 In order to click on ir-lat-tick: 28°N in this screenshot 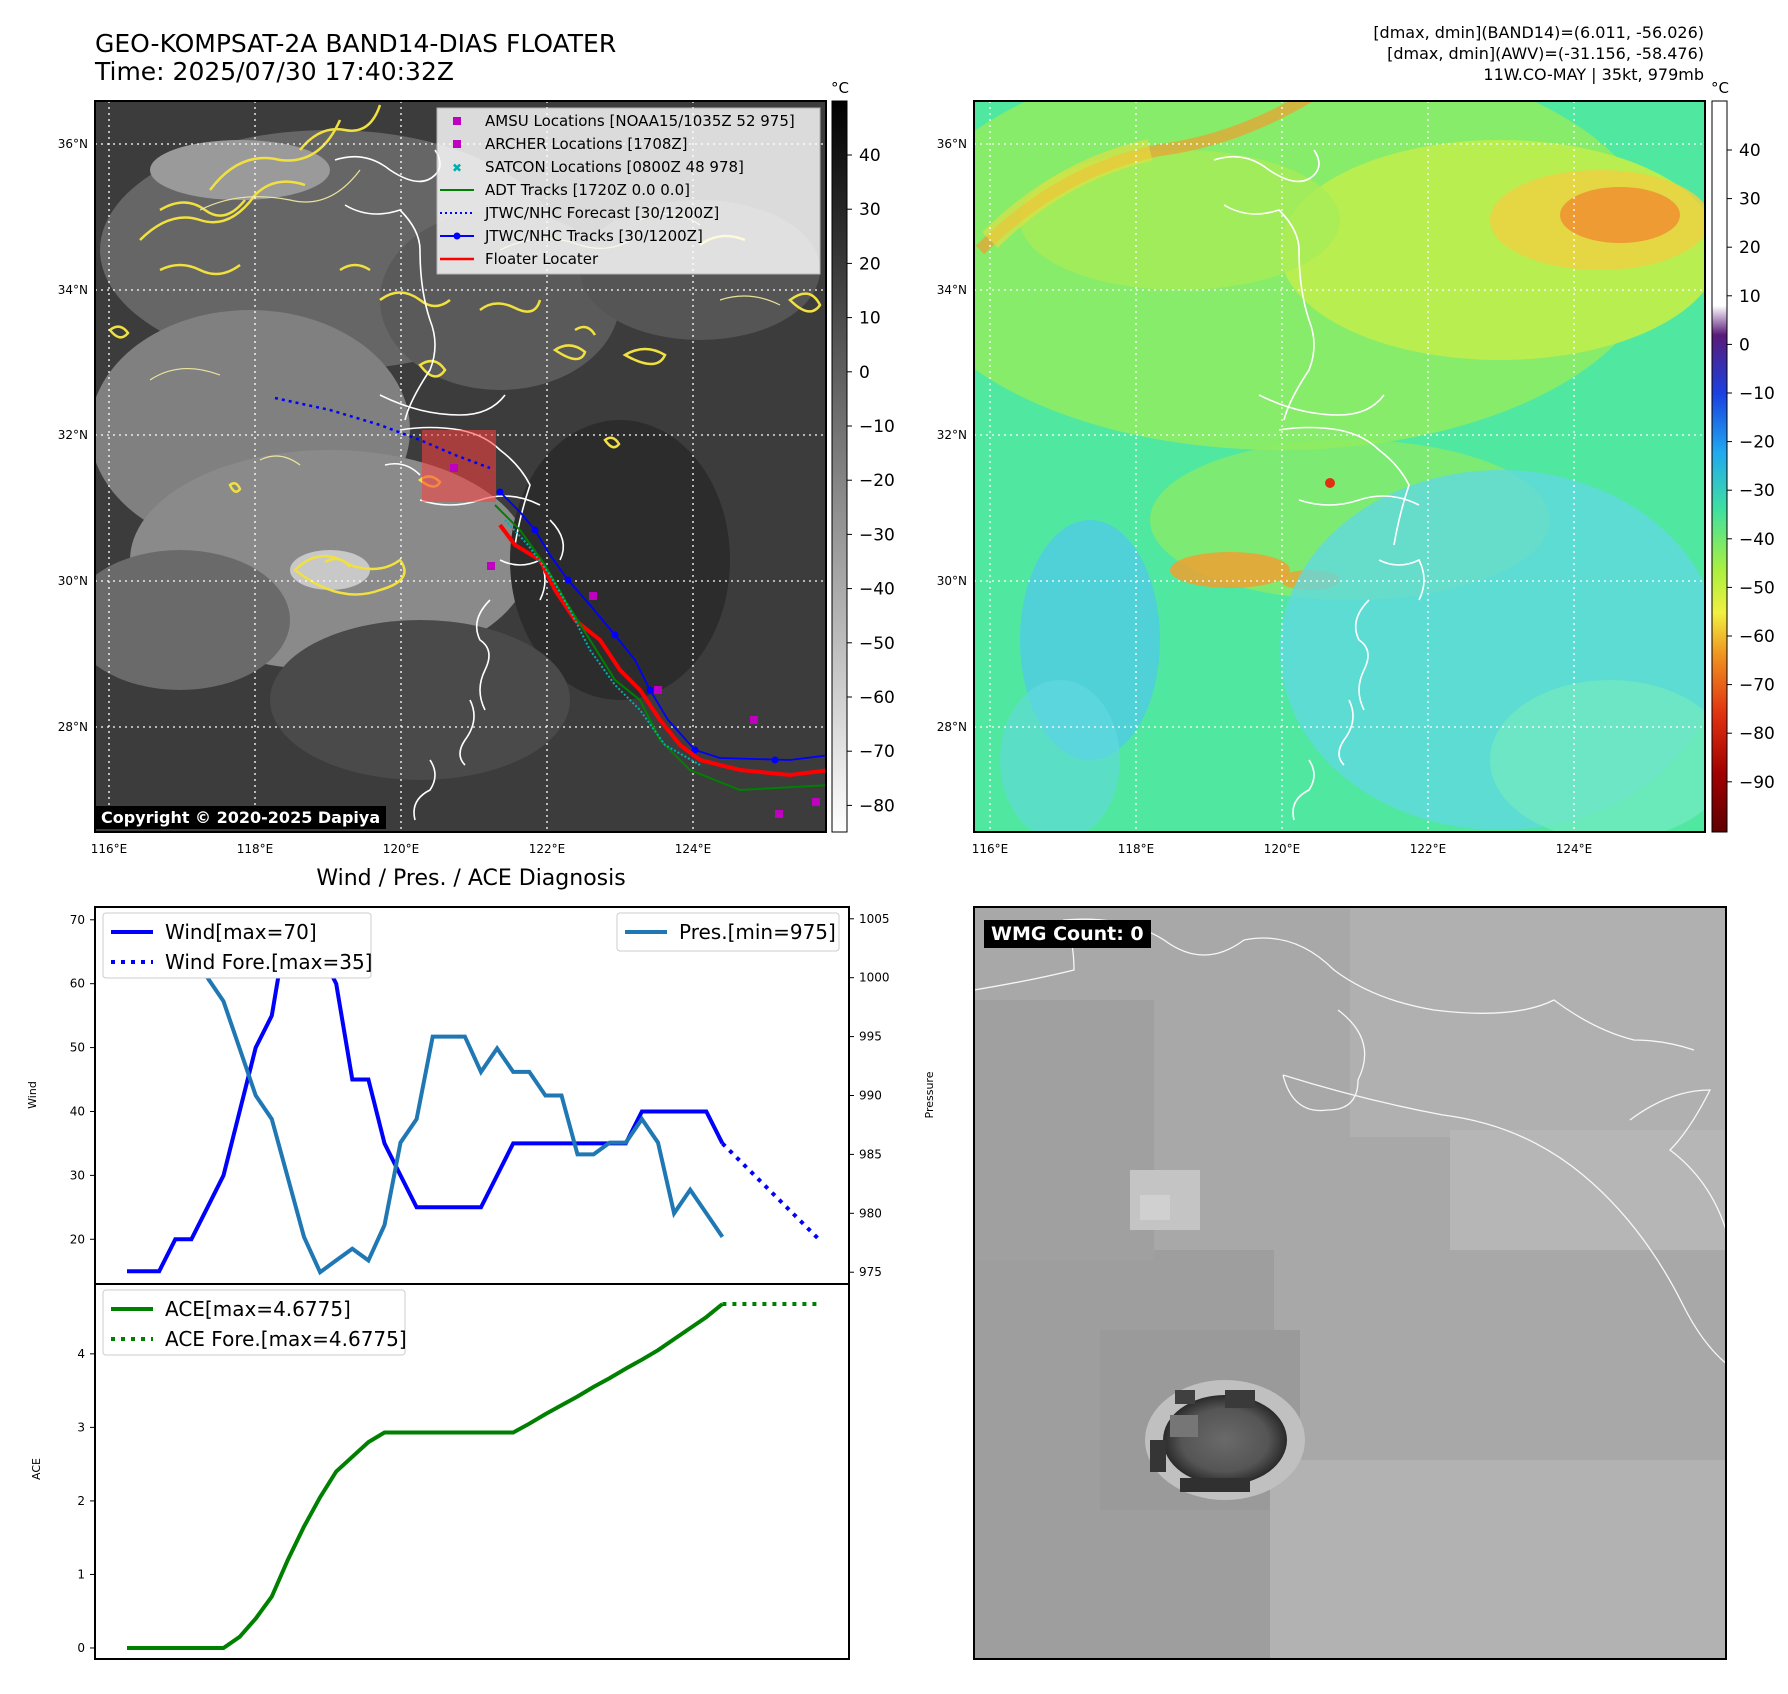, I will do `click(73, 727)`.